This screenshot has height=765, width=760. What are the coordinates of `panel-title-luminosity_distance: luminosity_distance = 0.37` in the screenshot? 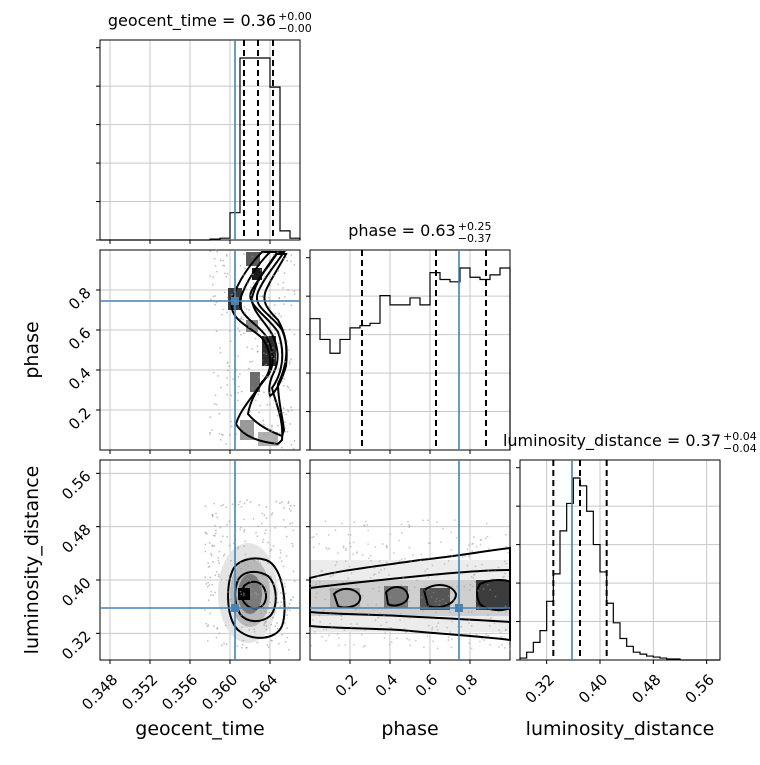 It's located at (612, 441).